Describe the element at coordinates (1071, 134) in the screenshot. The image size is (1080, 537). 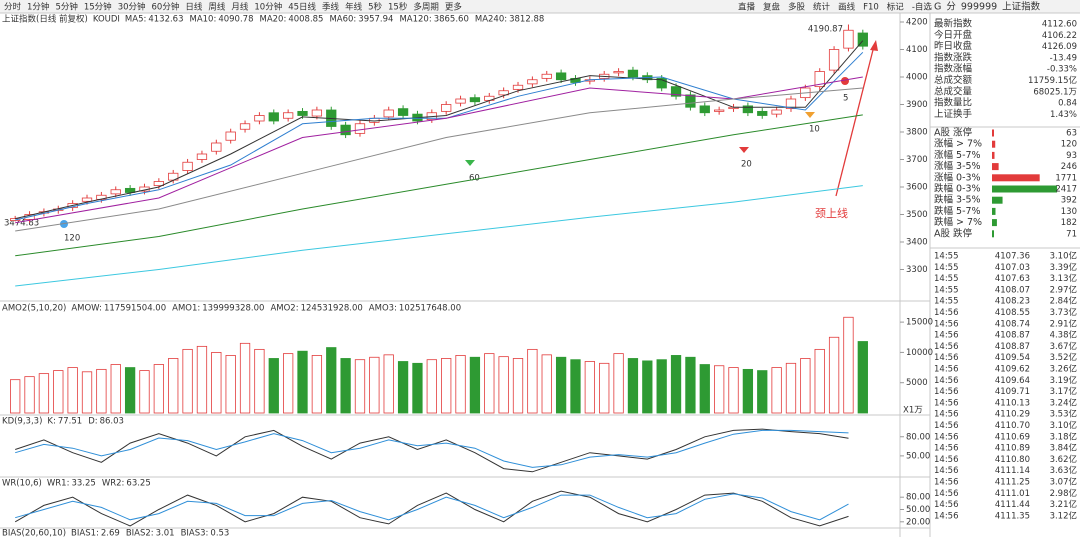
I see `dist-count: 63` at that location.